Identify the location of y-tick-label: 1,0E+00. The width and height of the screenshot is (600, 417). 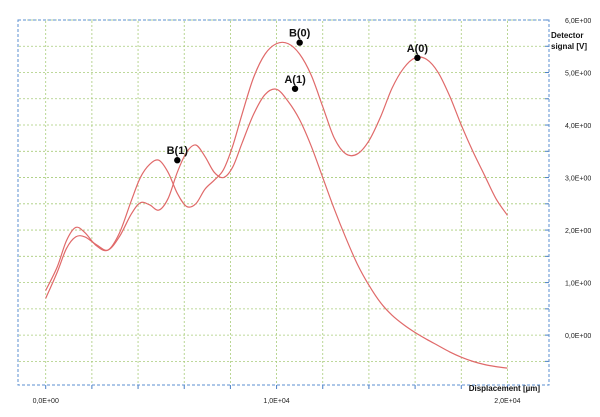
(578, 284).